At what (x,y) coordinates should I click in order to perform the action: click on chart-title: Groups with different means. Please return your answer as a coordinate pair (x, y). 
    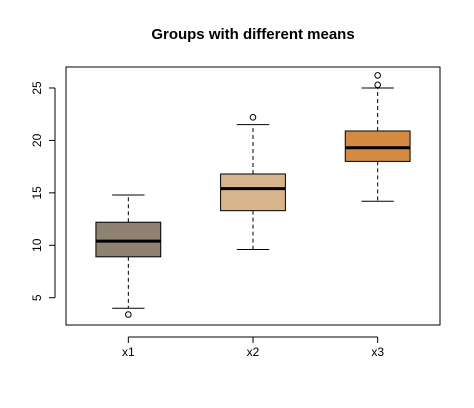
    Looking at the image, I should click on (252, 34).